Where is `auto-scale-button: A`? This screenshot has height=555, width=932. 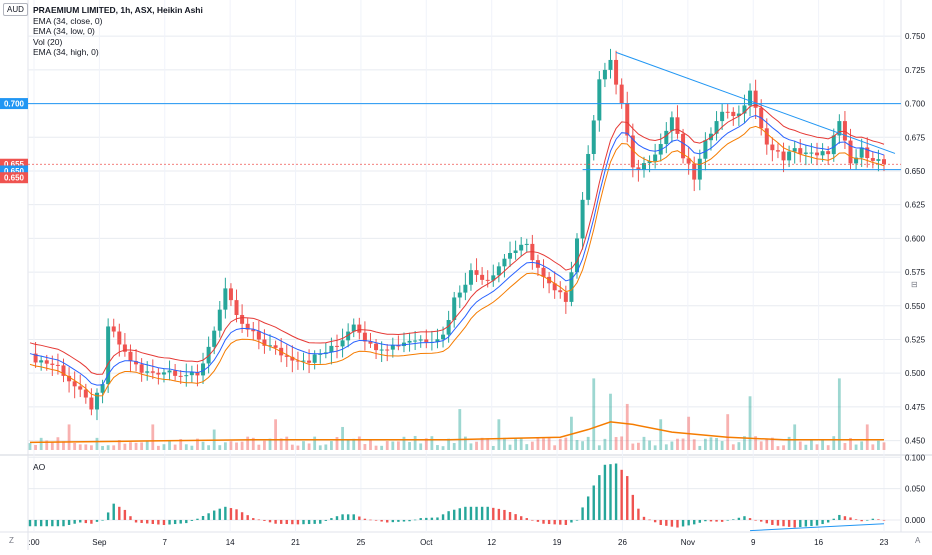
auto-scale-button: A is located at coordinates (918, 540).